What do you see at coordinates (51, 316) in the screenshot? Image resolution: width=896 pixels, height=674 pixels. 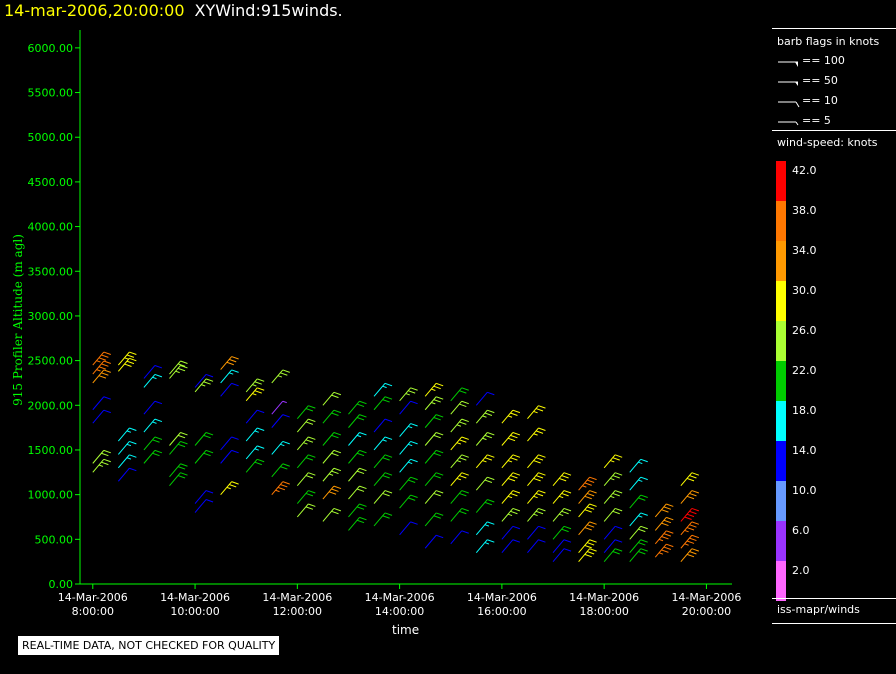 I see `y-tick-label: 3000.00` at bounding box center [51, 316].